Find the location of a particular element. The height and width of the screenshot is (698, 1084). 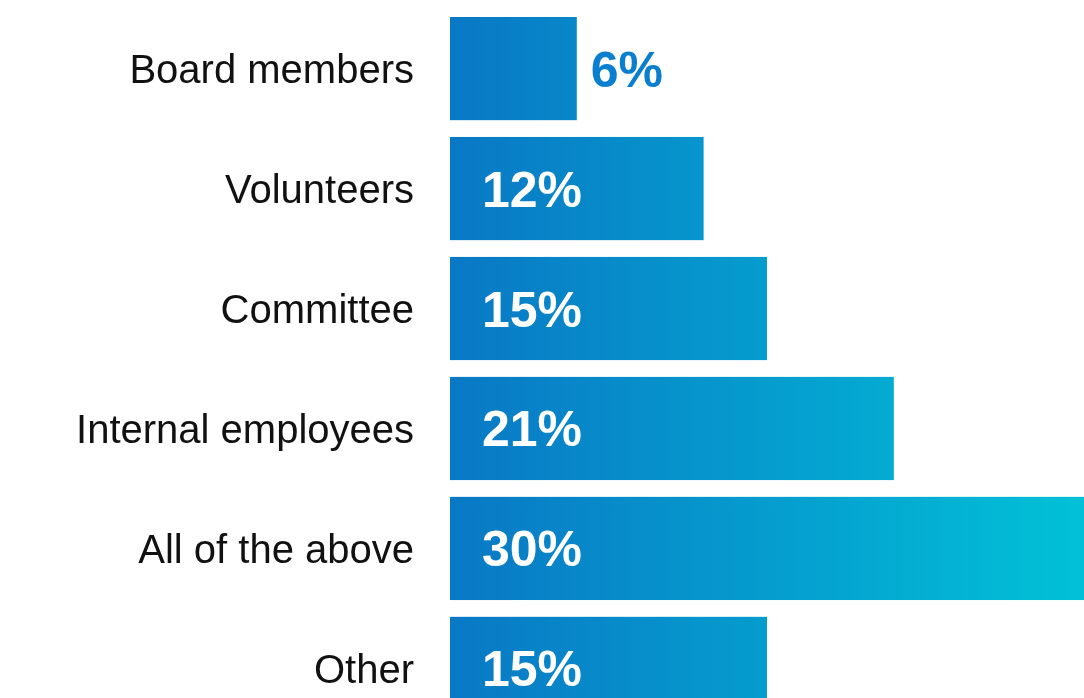

y-tick-label: Board members is located at coordinates (271, 68).